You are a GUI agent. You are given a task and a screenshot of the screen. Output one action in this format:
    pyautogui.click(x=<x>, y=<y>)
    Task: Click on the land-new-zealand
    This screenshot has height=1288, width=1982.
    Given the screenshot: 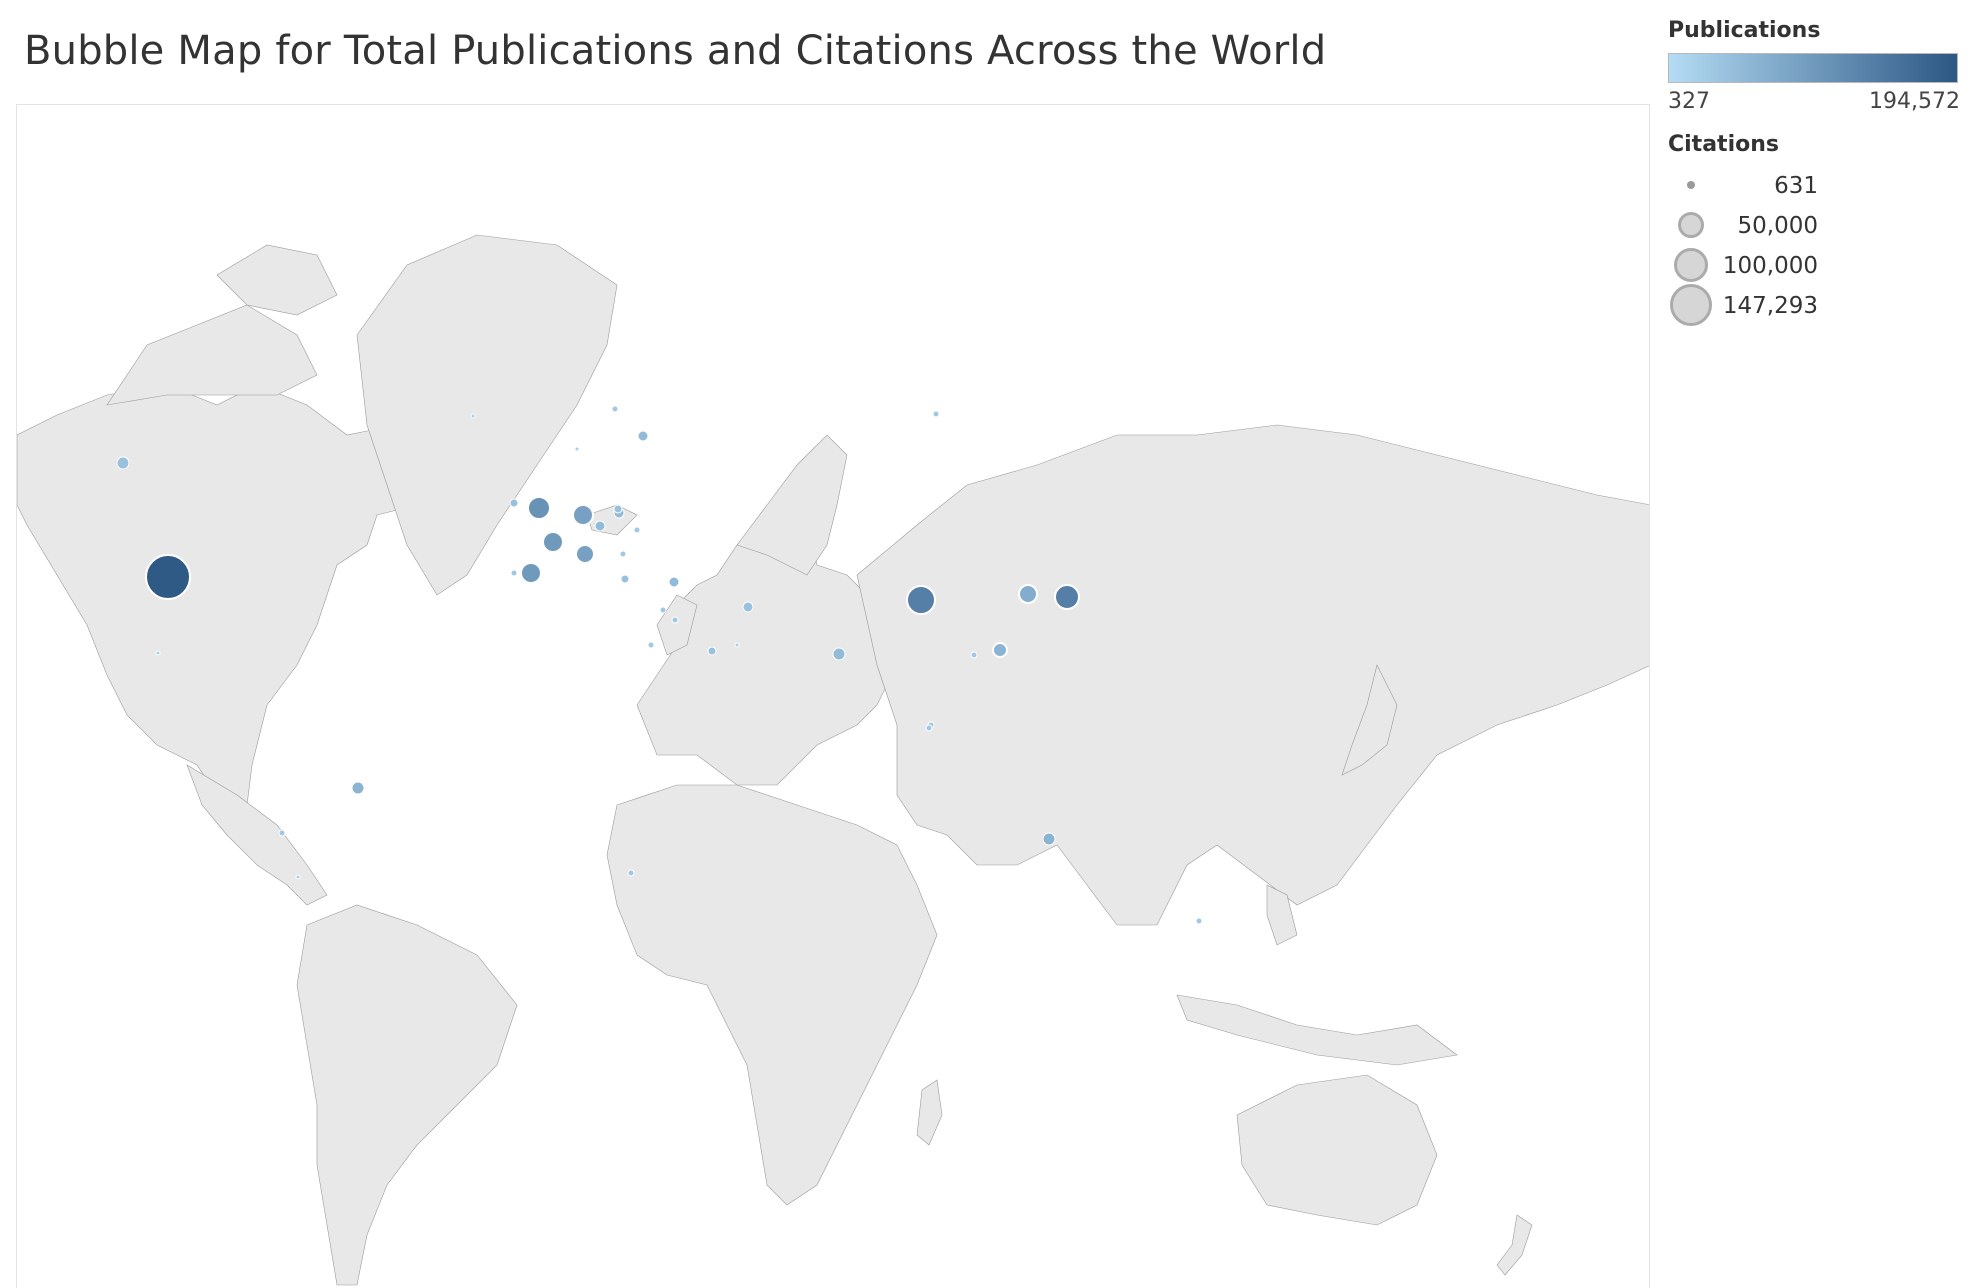 What is the action you would take?
    pyautogui.click(x=1514, y=1245)
    